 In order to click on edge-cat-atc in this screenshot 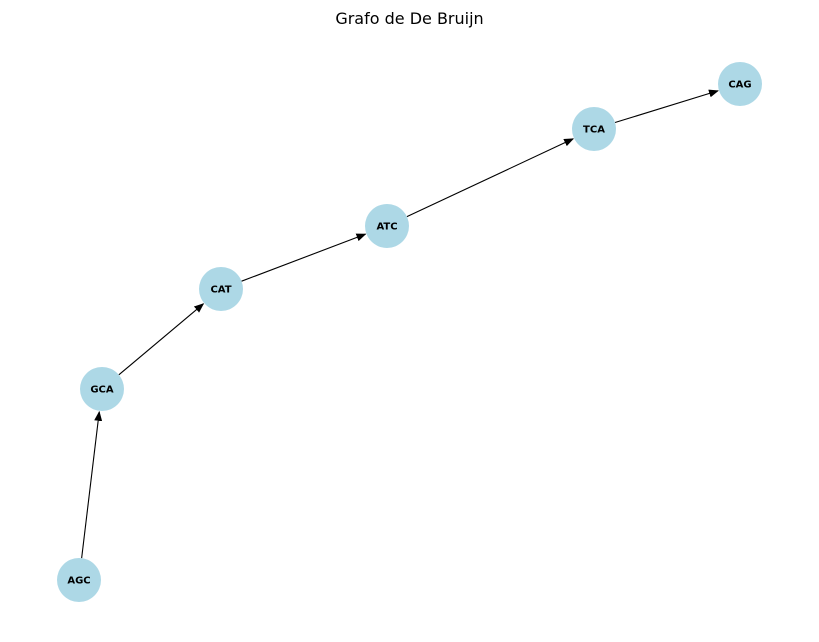, I will do `click(304, 257)`.